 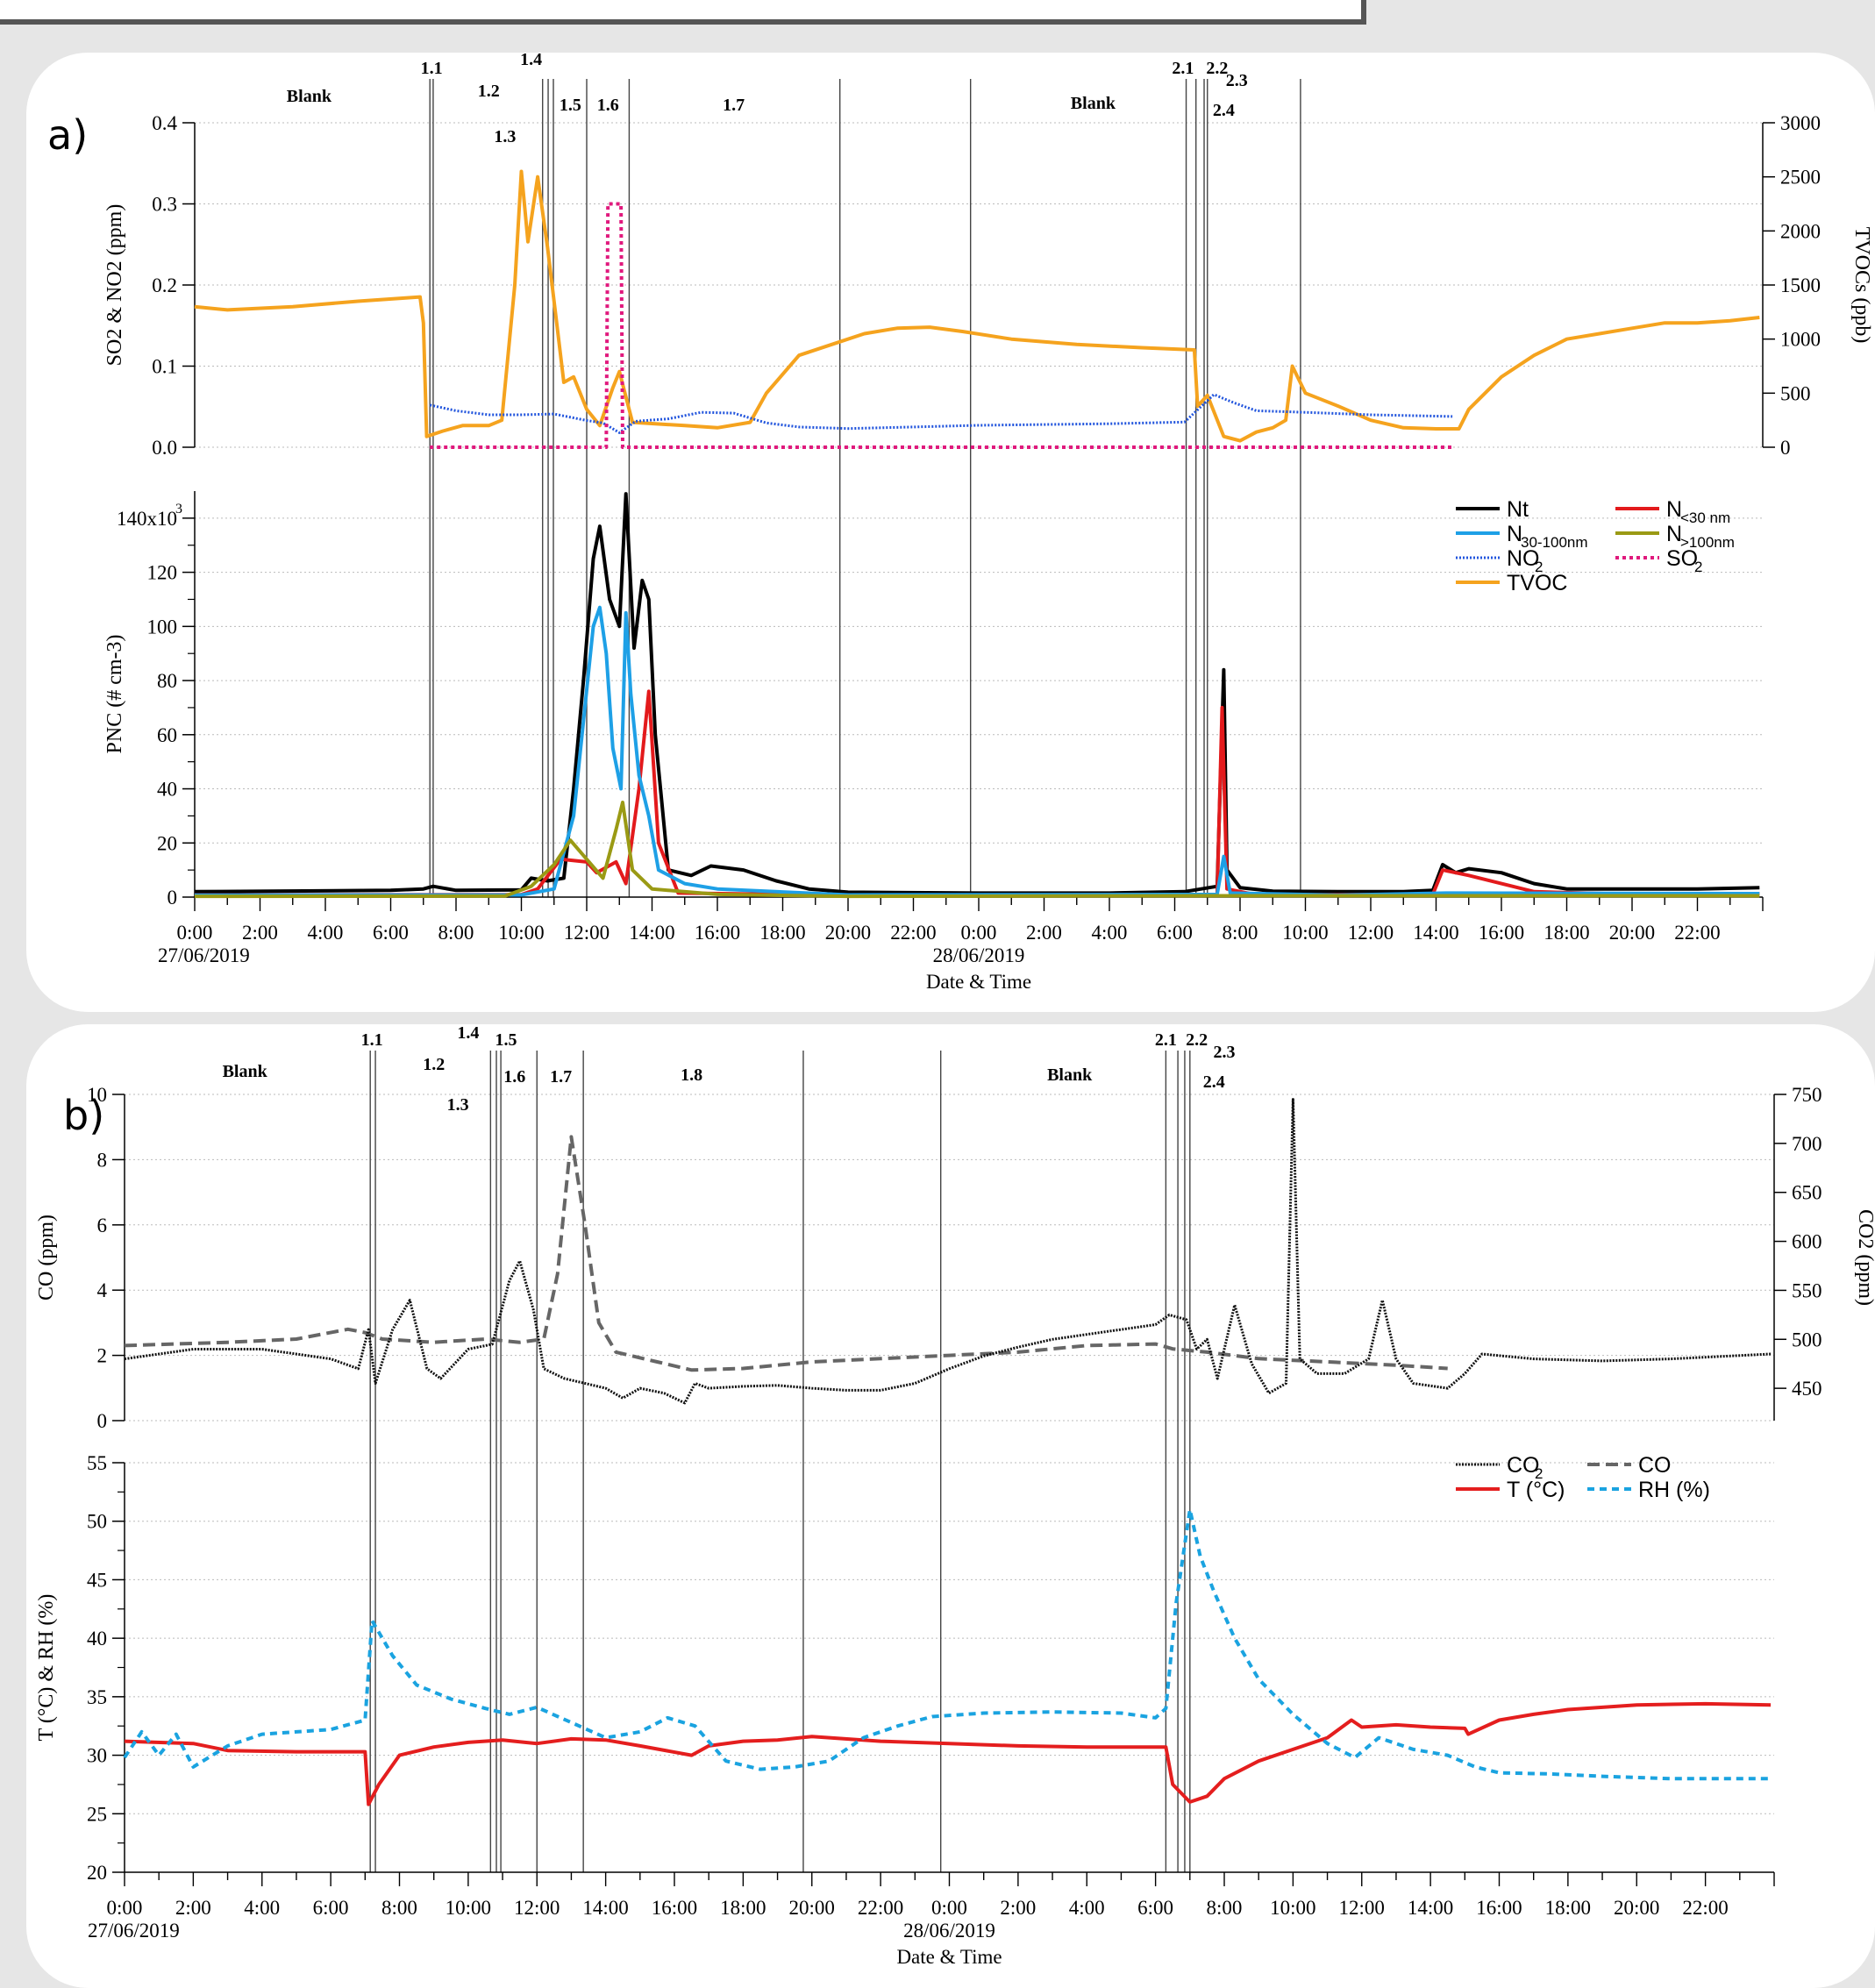 I want to click on chart-a-phase-label: 2.3, so click(x=1237, y=80).